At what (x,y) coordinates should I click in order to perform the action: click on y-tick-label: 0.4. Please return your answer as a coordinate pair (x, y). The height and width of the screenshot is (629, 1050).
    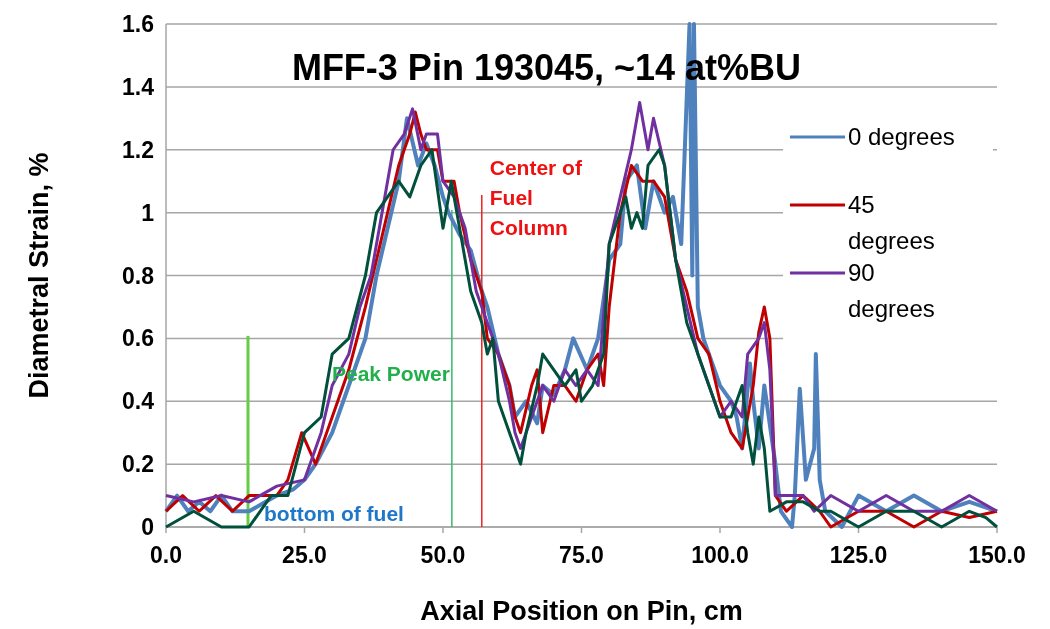
    Looking at the image, I should click on (138, 401).